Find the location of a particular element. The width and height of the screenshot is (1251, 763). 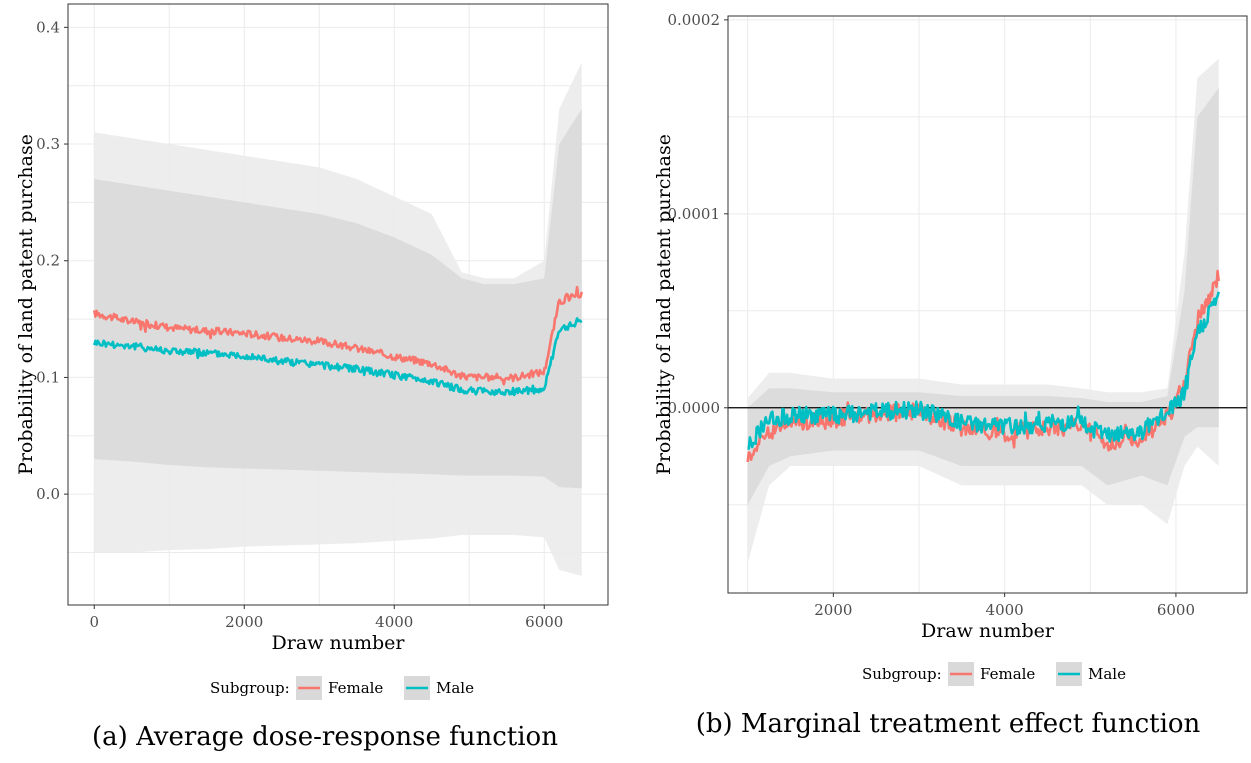

y-tick-label: 0.0002 is located at coordinates (694, 20).